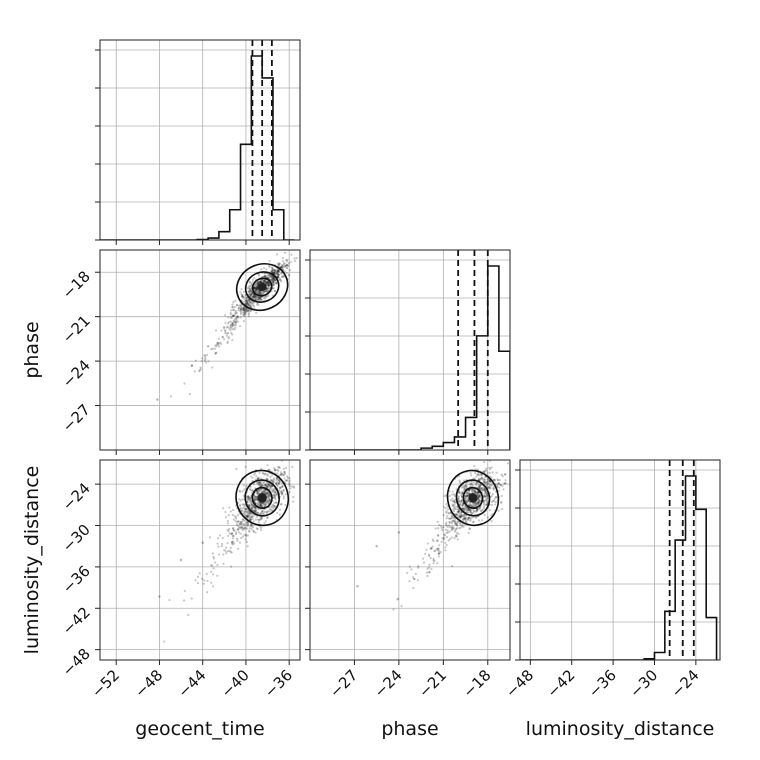 The height and width of the screenshot is (760, 760). Describe the element at coordinates (32, 349) in the screenshot. I see `y-axis-label-phase: phase` at that location.